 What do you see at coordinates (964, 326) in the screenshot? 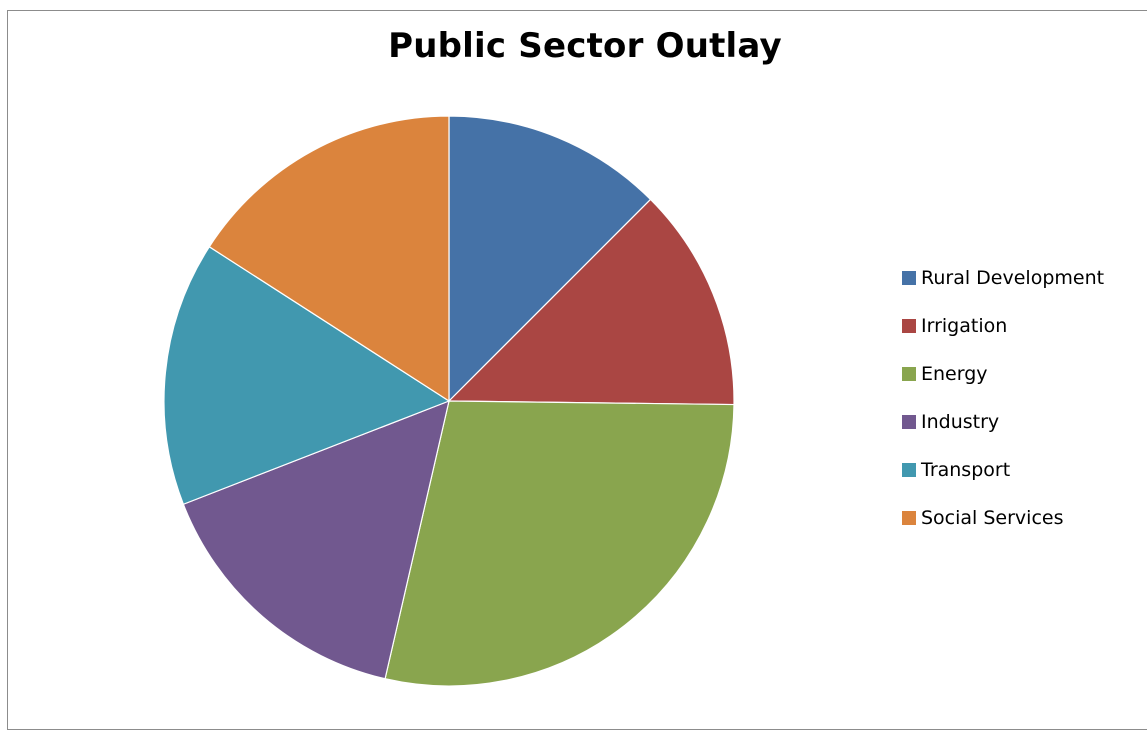
I see `legend-label: Irrigation` at bounding box center [964, 326].